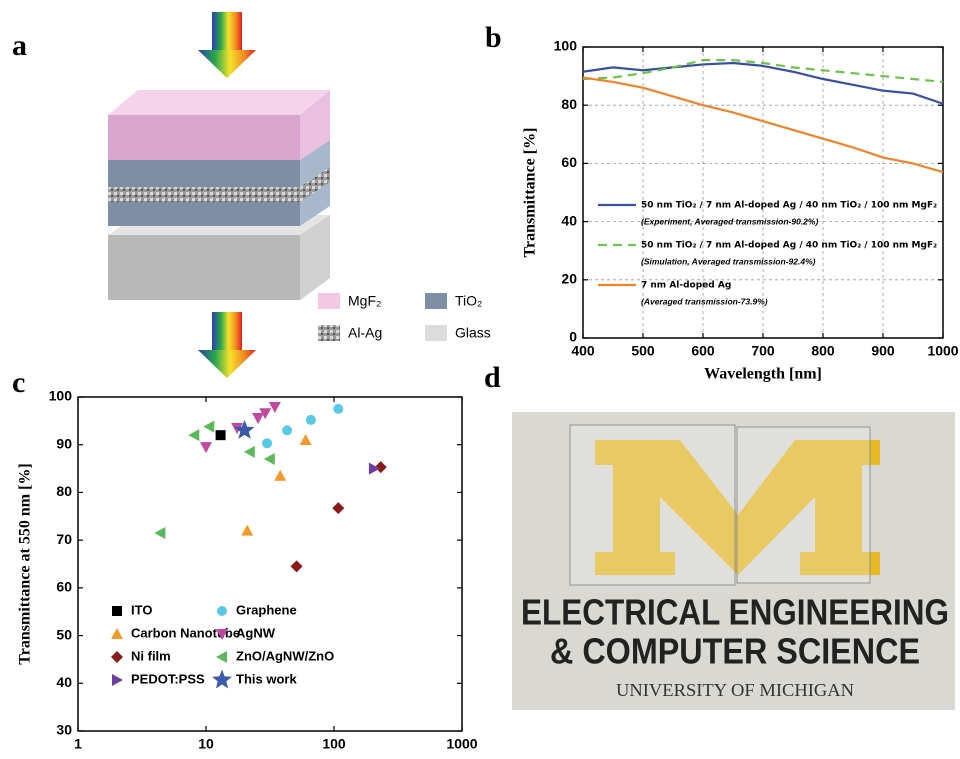 Image resolution: width=960 pixels, height=759 pixels. What do you see at coordinates (704, 301) in the screenshot?
I see `legend-note: (Averaged transmission-73.9%)` at bounding box center [704, 301].